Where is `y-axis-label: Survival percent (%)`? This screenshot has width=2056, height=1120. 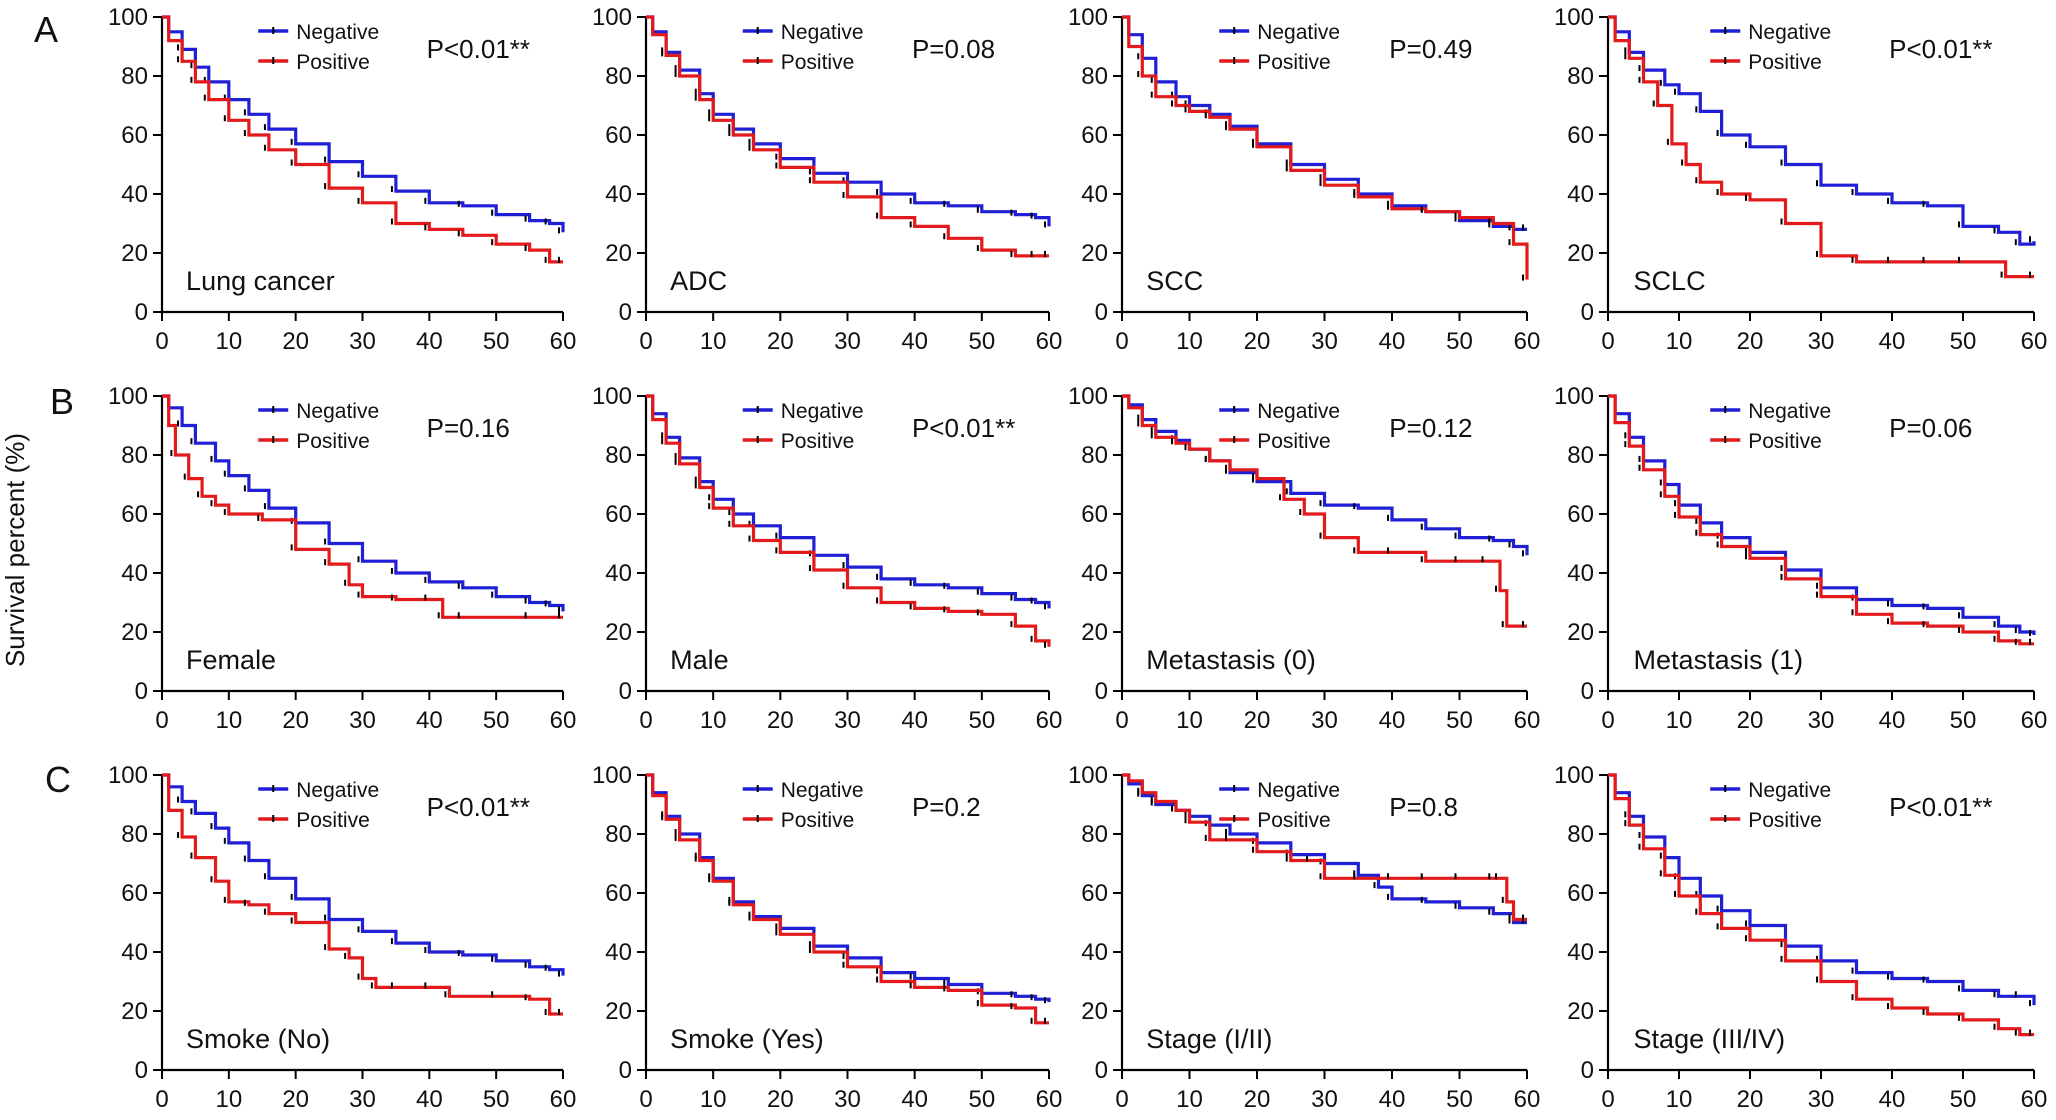
y-axis-label: Survival percent (%) is located at coordinates (15, 550).